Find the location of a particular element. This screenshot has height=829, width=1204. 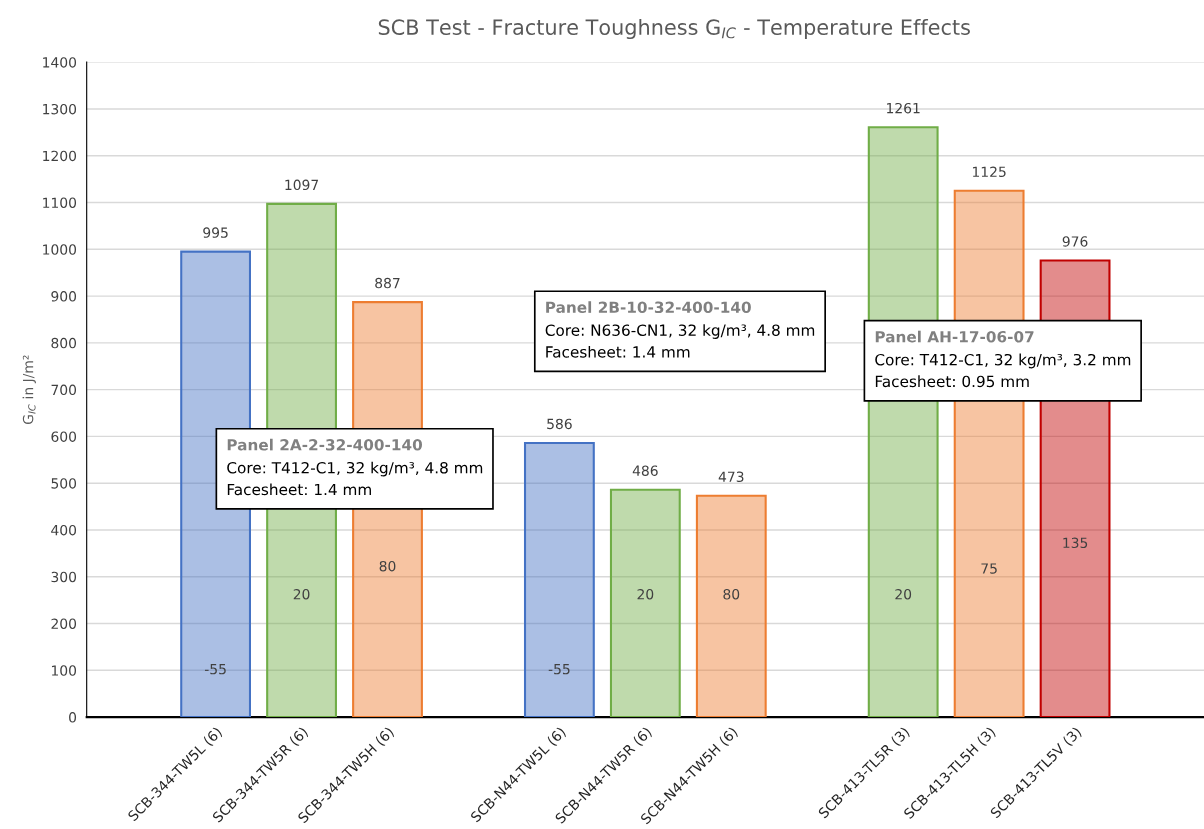

data-label: 473 is located at coordinates (731, 477).